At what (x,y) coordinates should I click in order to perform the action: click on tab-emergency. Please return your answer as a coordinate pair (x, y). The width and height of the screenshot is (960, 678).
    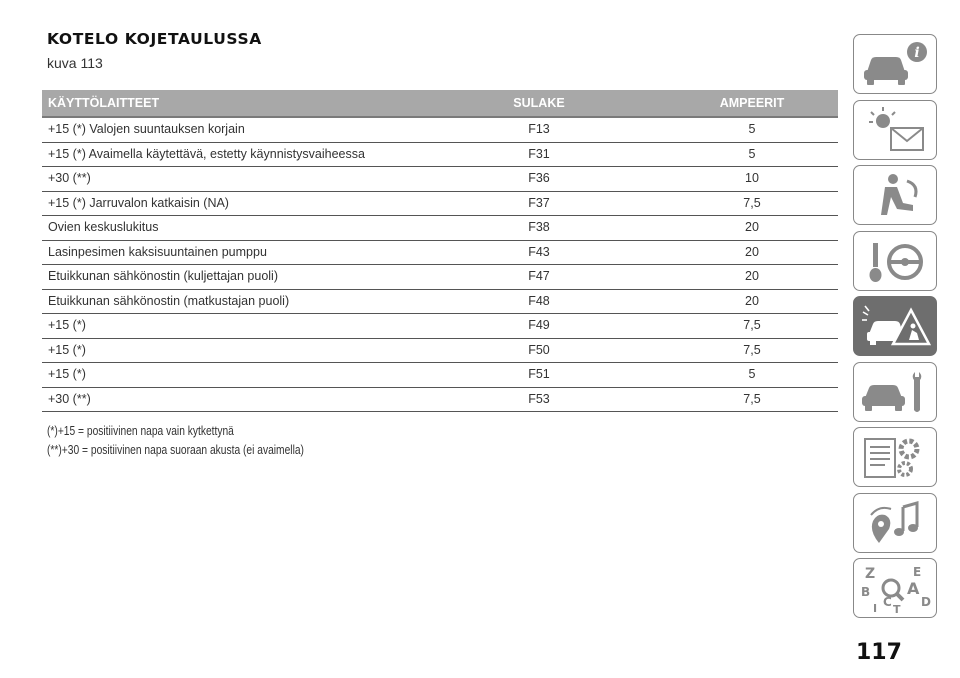
    Looking at the image, I should click on (895, 326).